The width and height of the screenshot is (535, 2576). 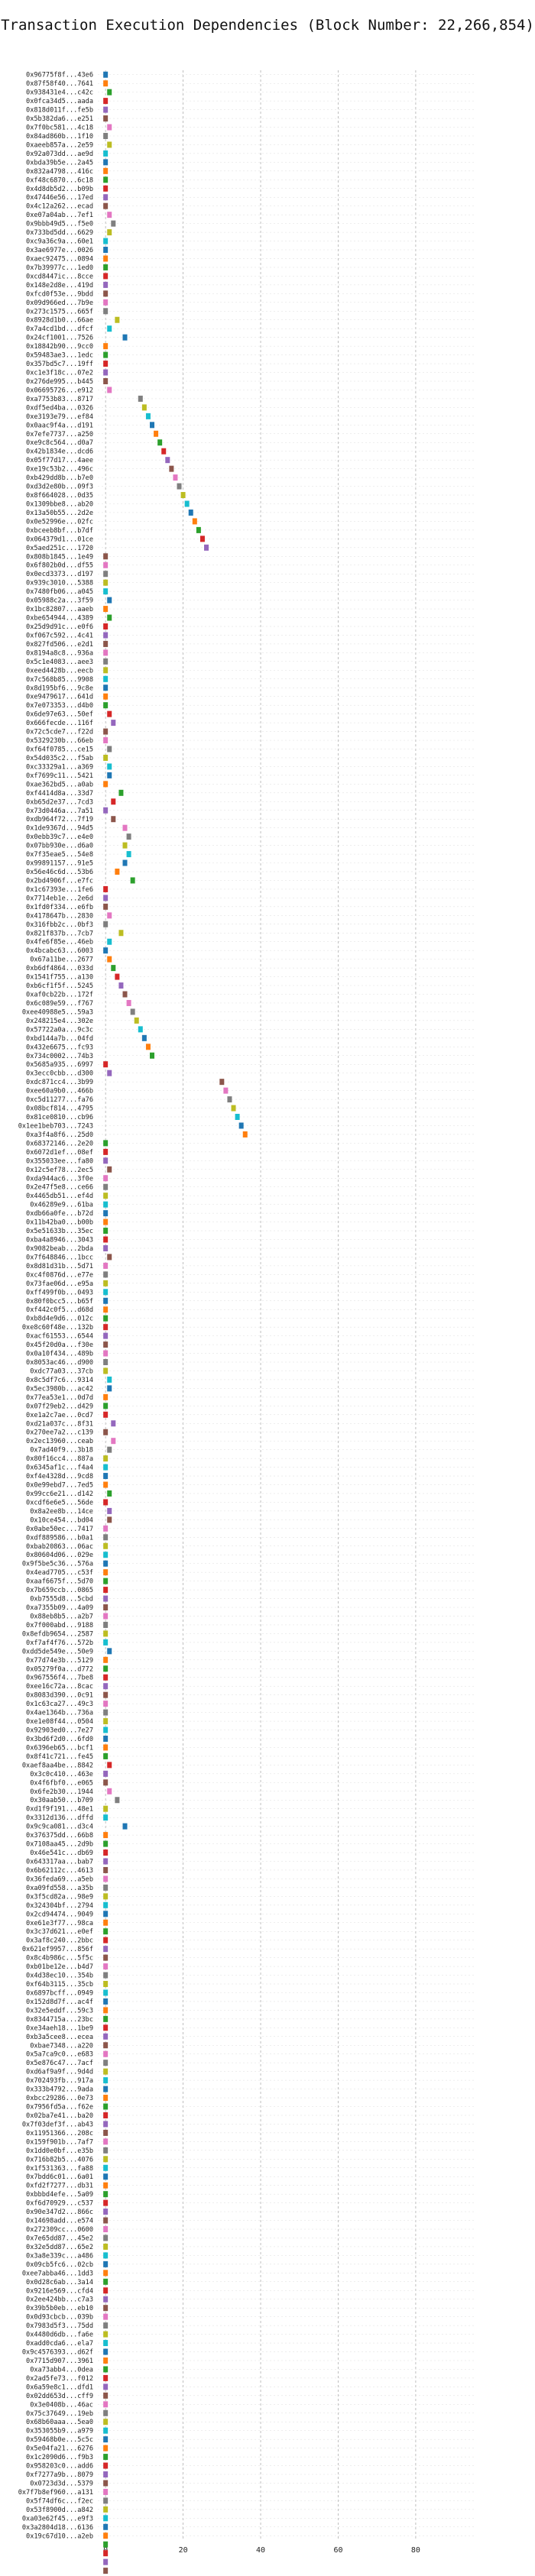 What do you see at coordinates (59, 329) in the screenshot?
I see `y-tick-label: 0x7a4cd1bd...dfcf` at bounding box center [59, 329].